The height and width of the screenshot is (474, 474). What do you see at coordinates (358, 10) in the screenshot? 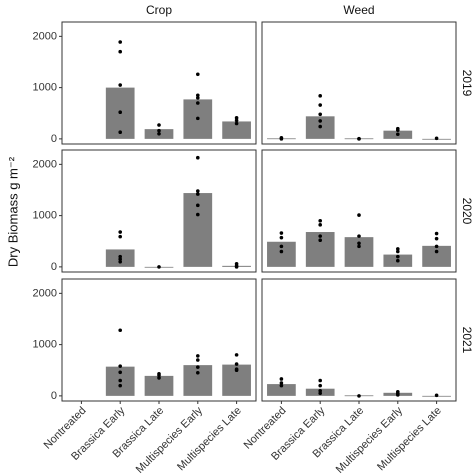
I see `column-strip-label: Weed` at bounding box center [358, 10].